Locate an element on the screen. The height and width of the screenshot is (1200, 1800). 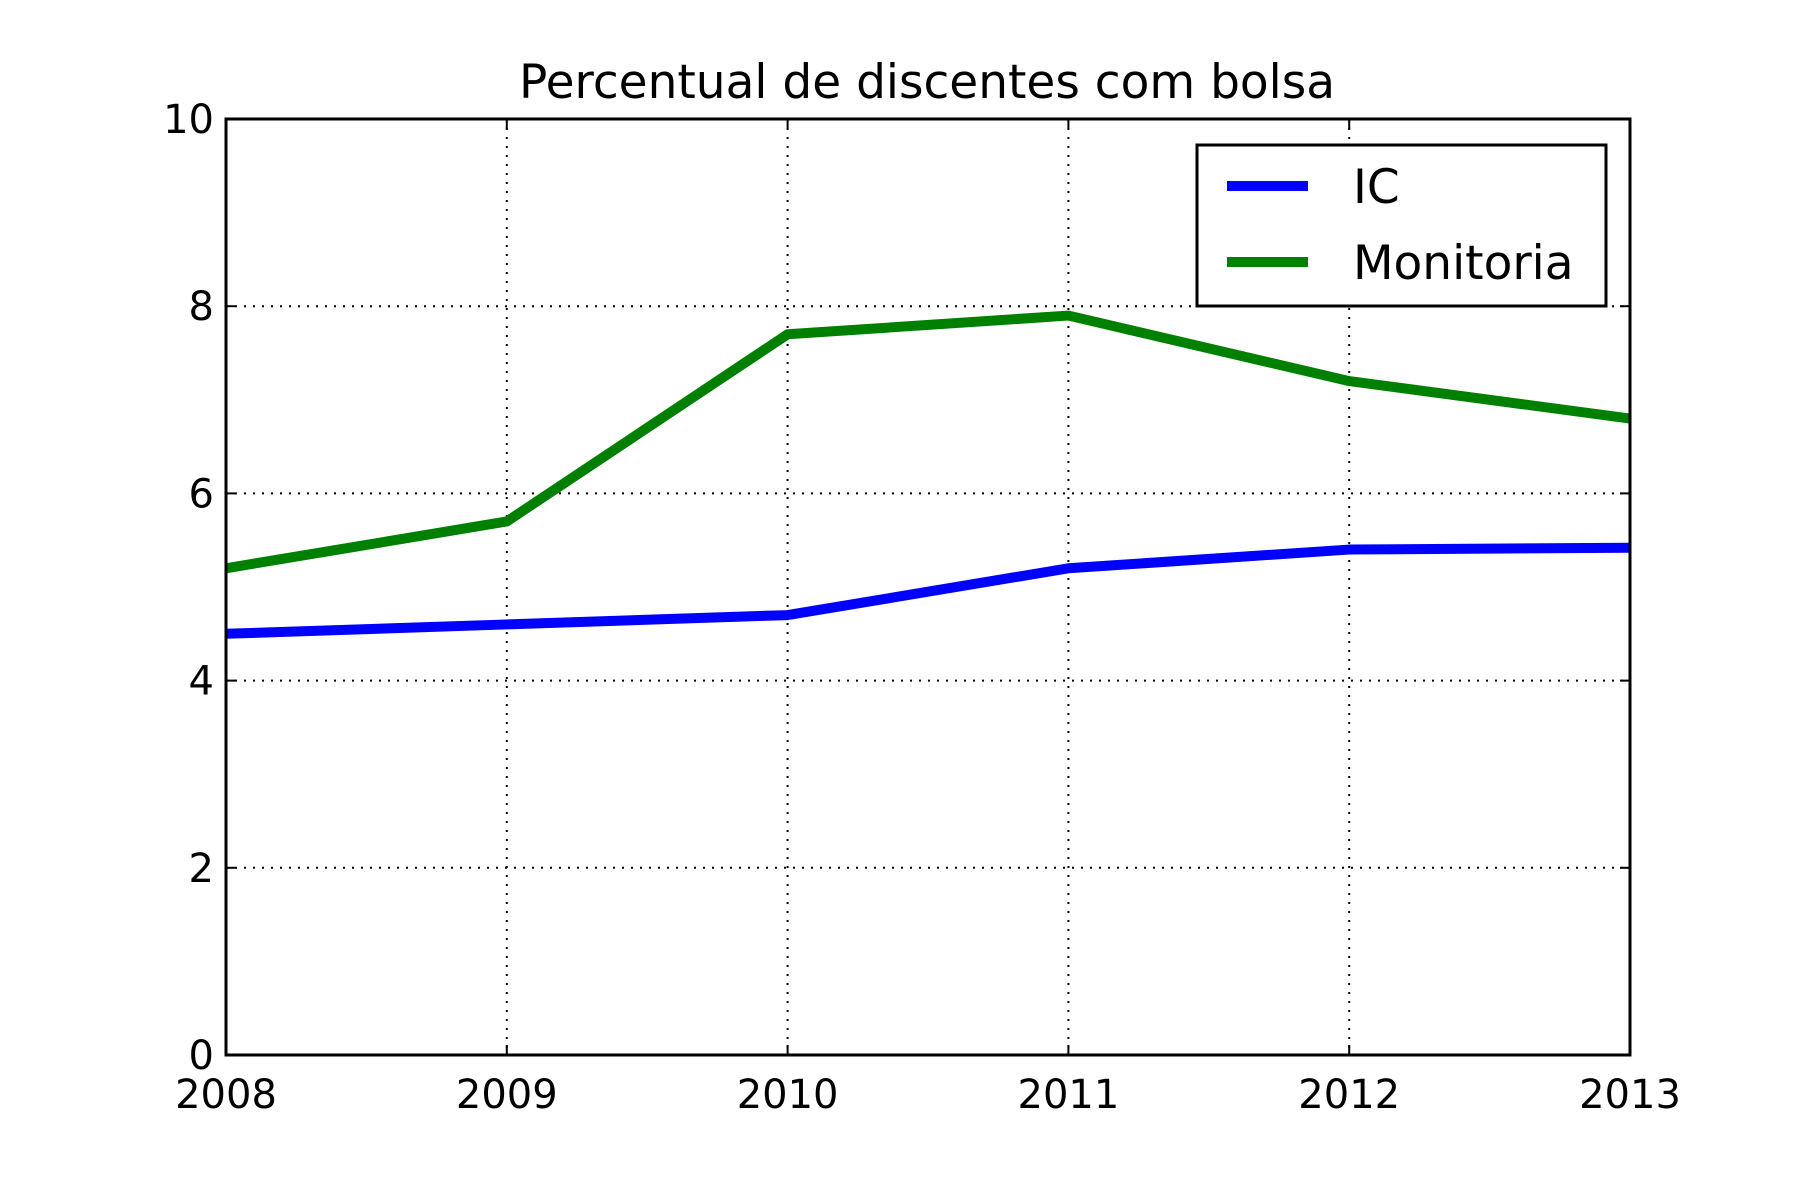
x-tick-label: 2010 is located at coordinates (788, 1095).